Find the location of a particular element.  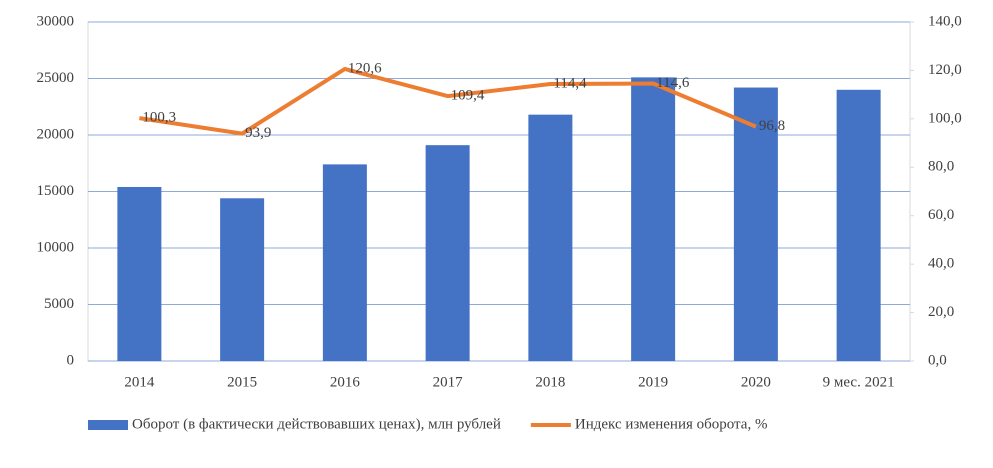

y2-tick-label: 80,0 is located at coordinates (941, 167).